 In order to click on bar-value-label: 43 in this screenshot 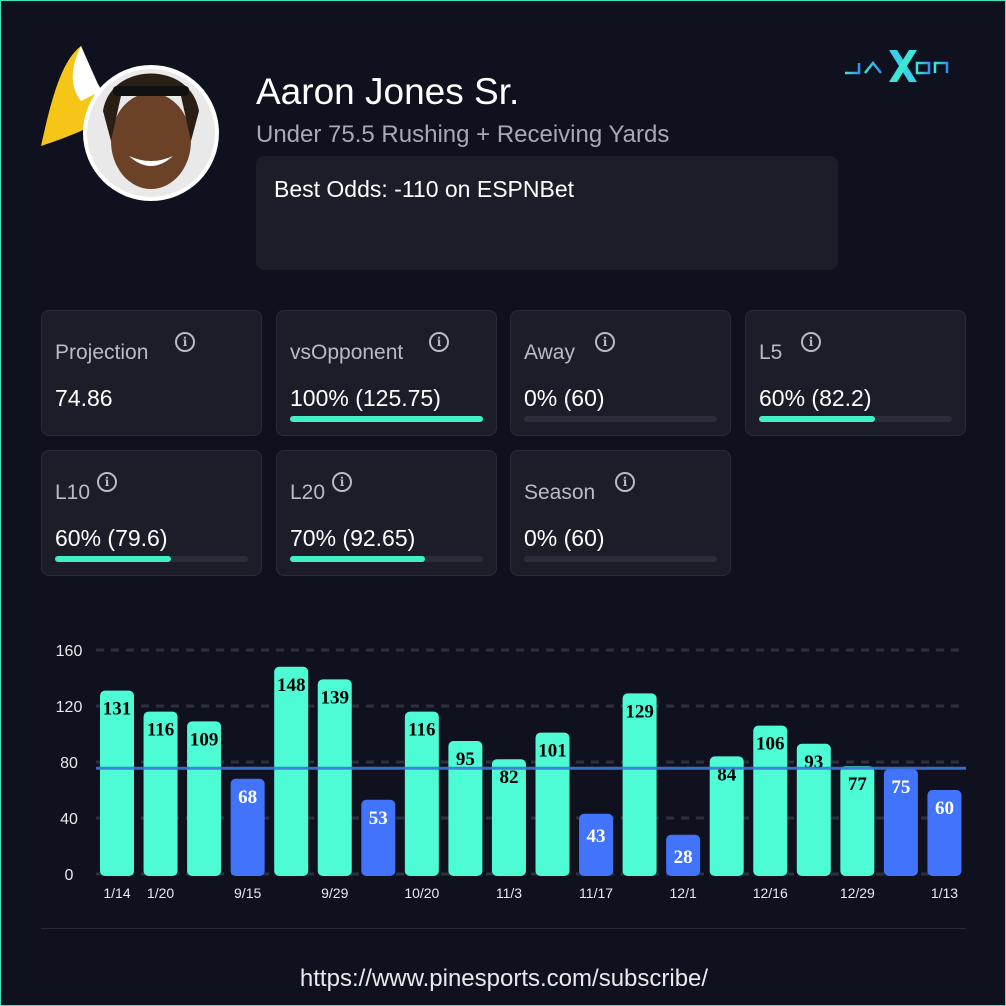, I will do `click(596, 836)`.